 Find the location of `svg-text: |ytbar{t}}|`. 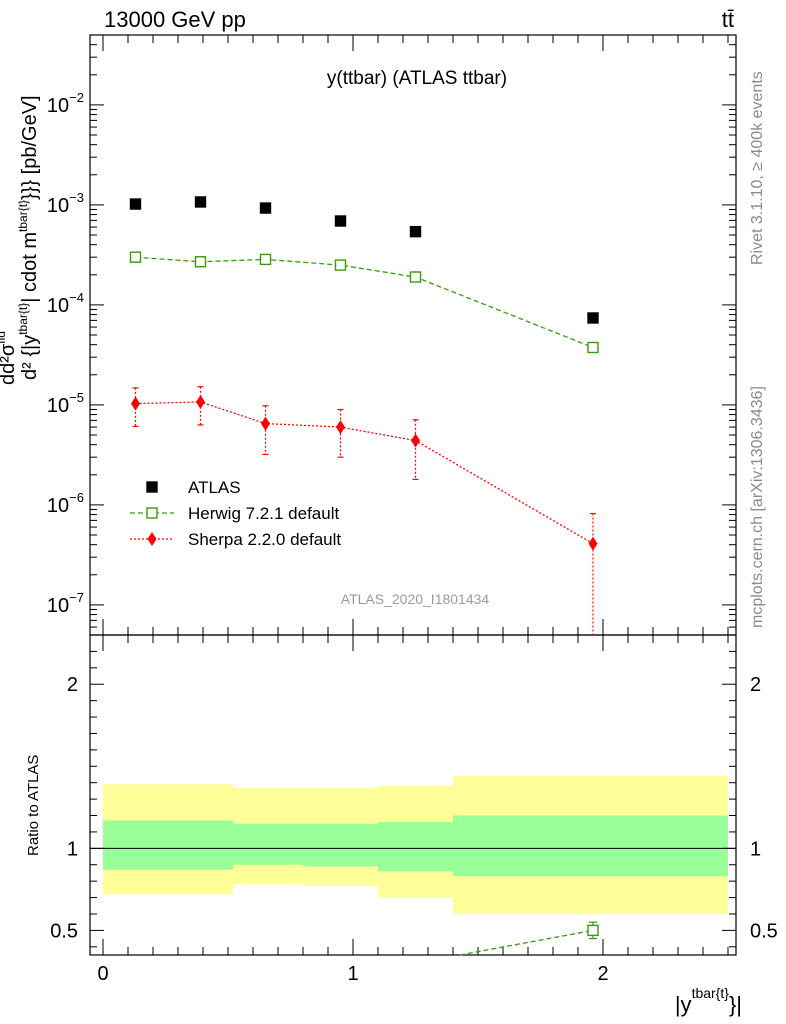

svg-text: |ytbar{t}}| is located at coordinates (708, 1001).